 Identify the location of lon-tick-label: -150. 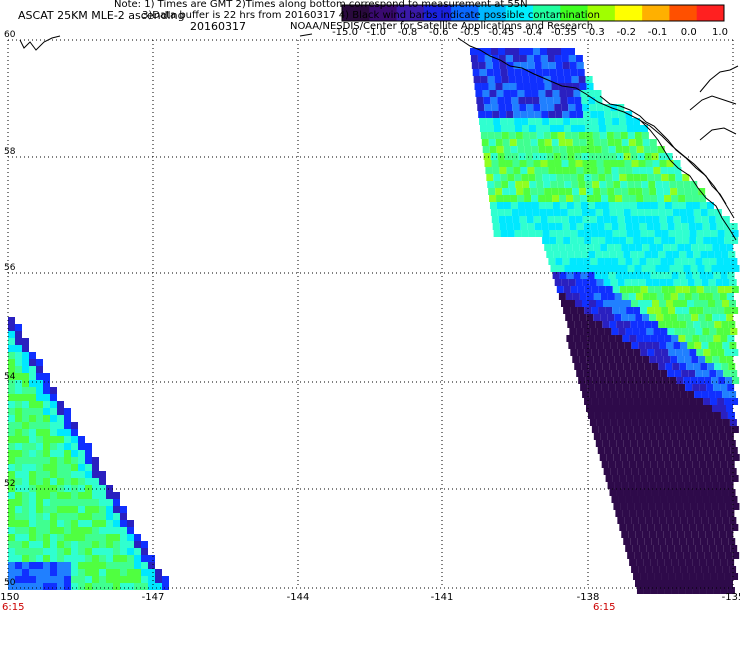
(9, 597).